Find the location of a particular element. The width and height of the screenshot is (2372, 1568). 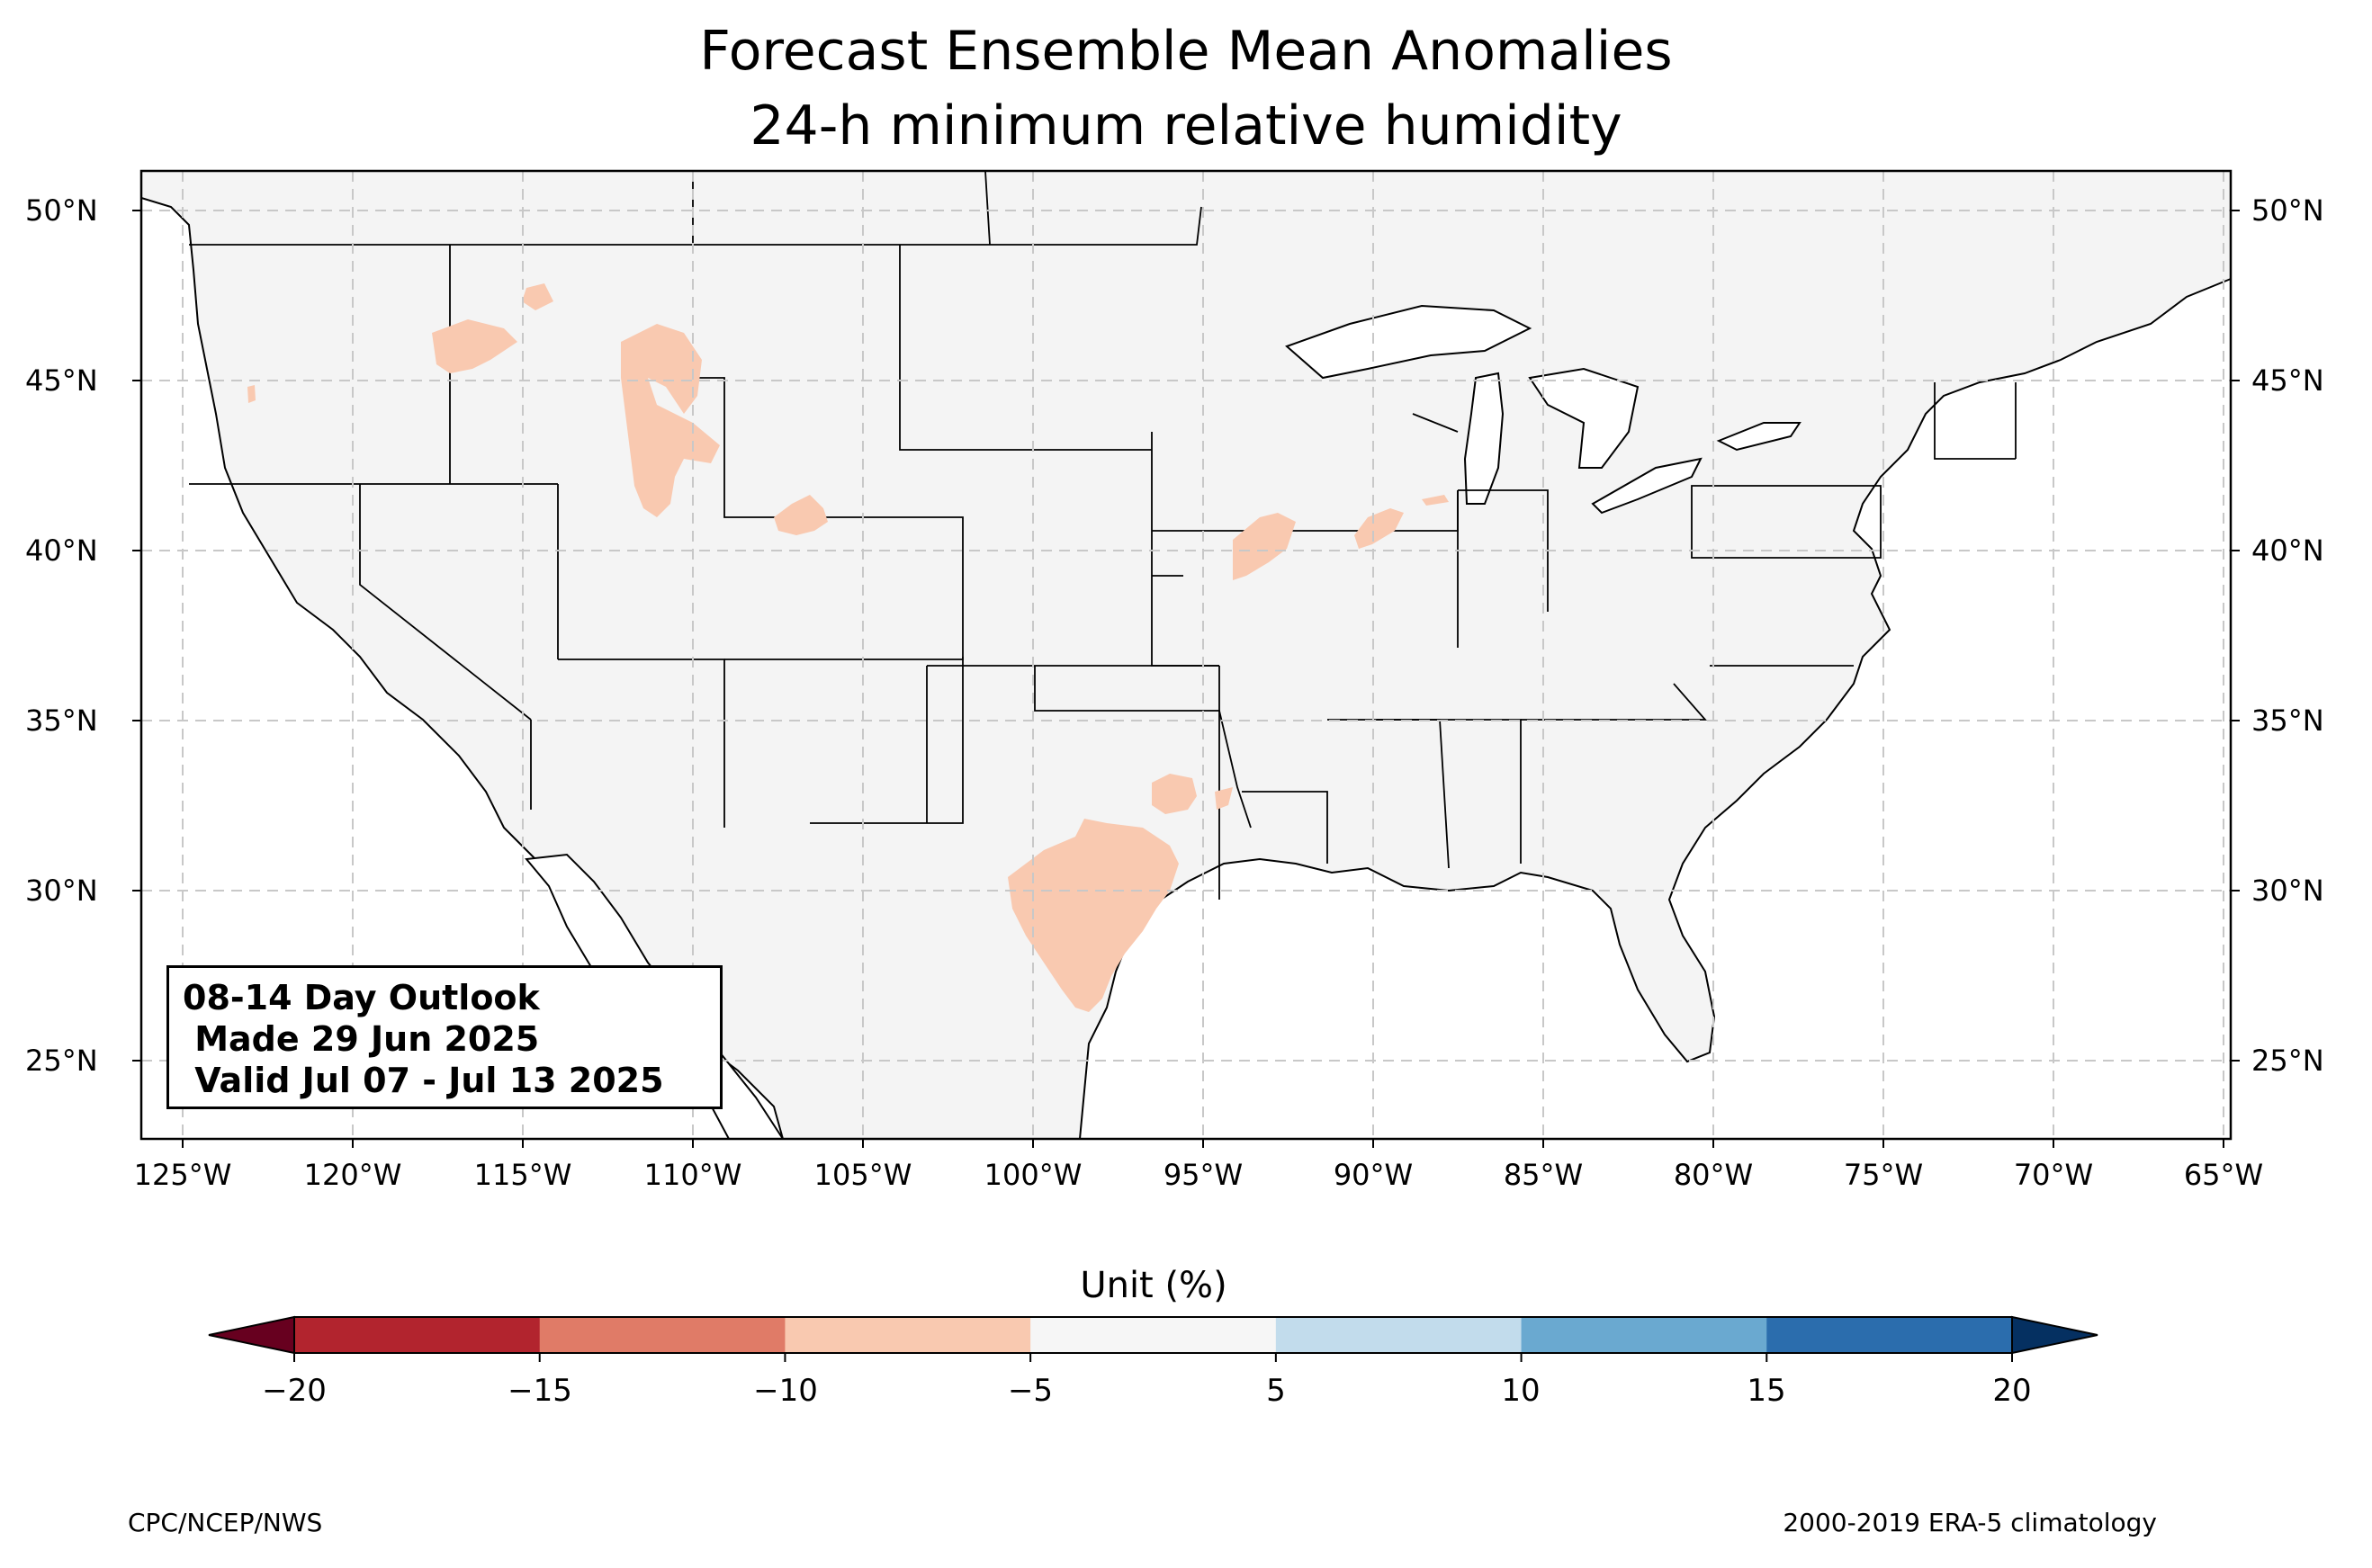

colorbar-tick-label: 15 is located at coordinates (1766, 1391).